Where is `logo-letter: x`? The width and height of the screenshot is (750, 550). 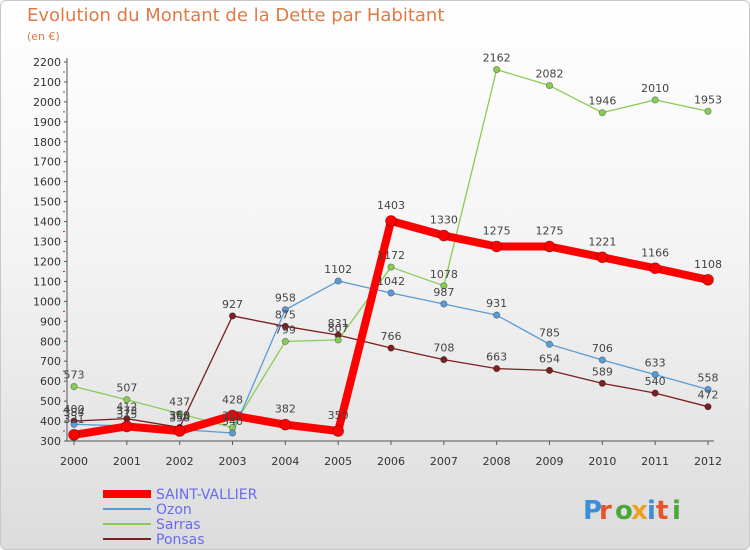 logo-letter: x is located at coordinates (639, 511).